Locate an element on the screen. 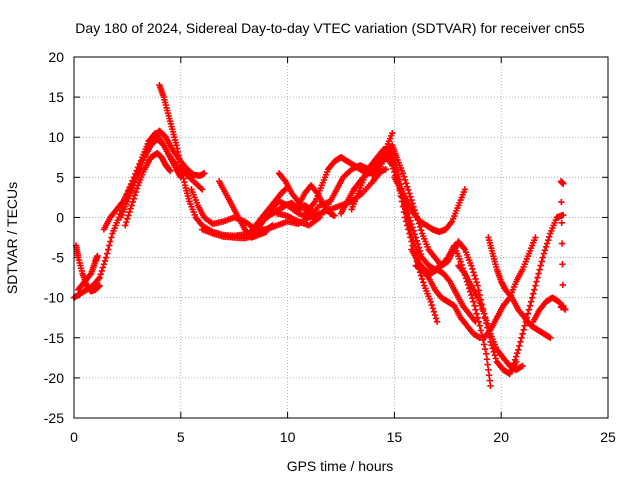 This screenshot has height=480, width=640. series-arc22 is located at coordinates (430, 205).